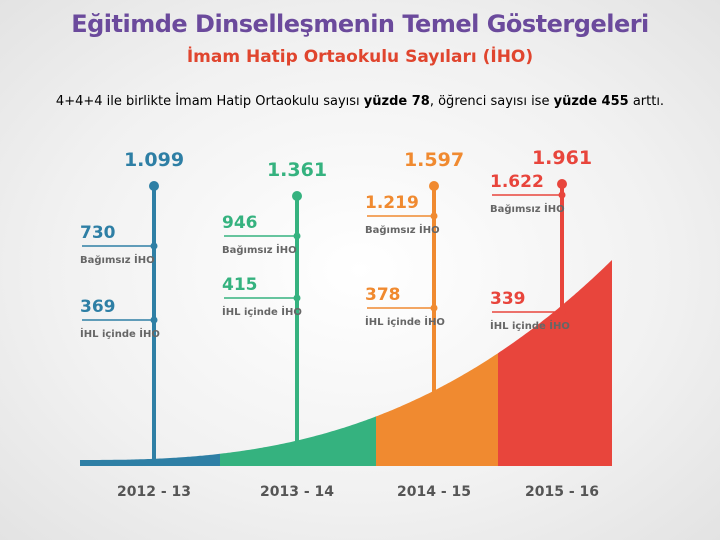 The image size is (720, 540). What do you see at coordinates (240, 285) in the screenshot?
I see `series-value-label: 415` at bounding box center [240, 285].